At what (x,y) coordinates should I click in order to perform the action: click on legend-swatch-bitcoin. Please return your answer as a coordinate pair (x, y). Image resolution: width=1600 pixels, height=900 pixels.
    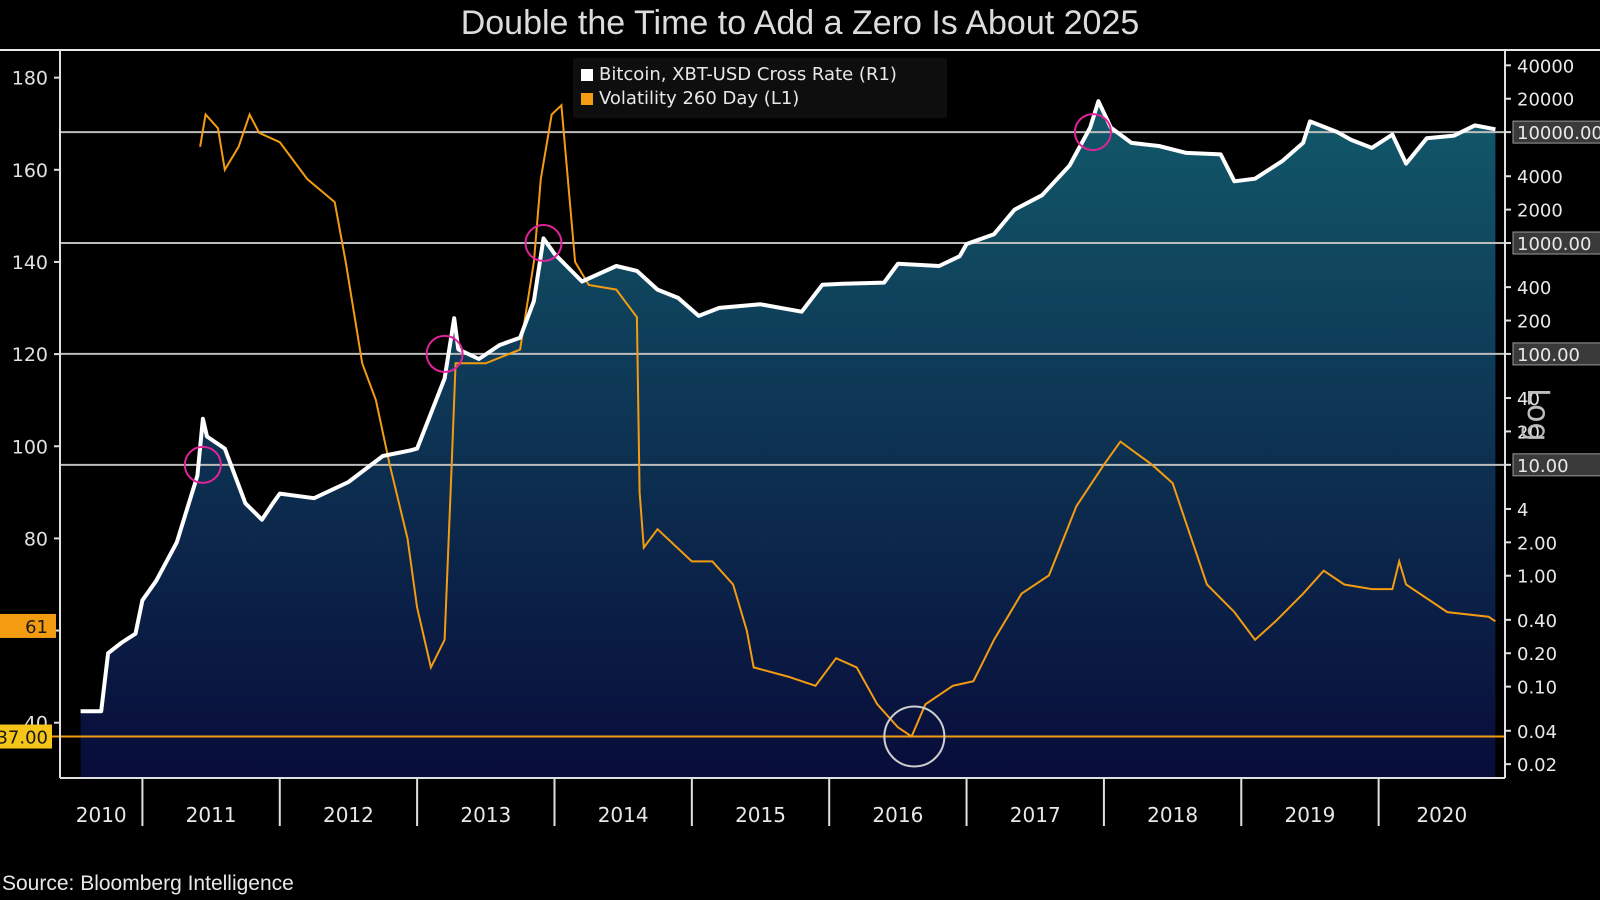
    Looking at the image, I should click on (587, 74).